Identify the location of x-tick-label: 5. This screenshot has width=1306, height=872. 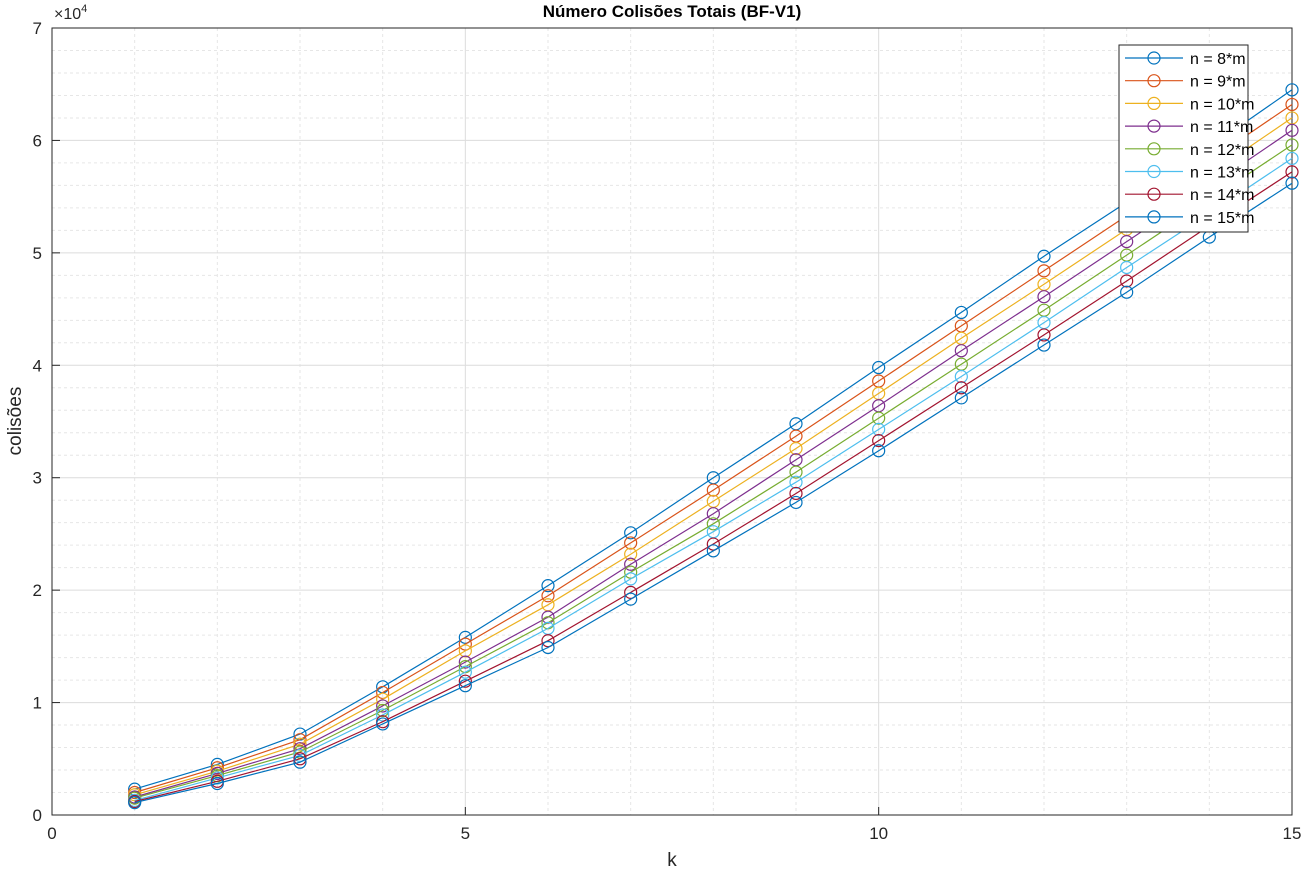
(465, 833).